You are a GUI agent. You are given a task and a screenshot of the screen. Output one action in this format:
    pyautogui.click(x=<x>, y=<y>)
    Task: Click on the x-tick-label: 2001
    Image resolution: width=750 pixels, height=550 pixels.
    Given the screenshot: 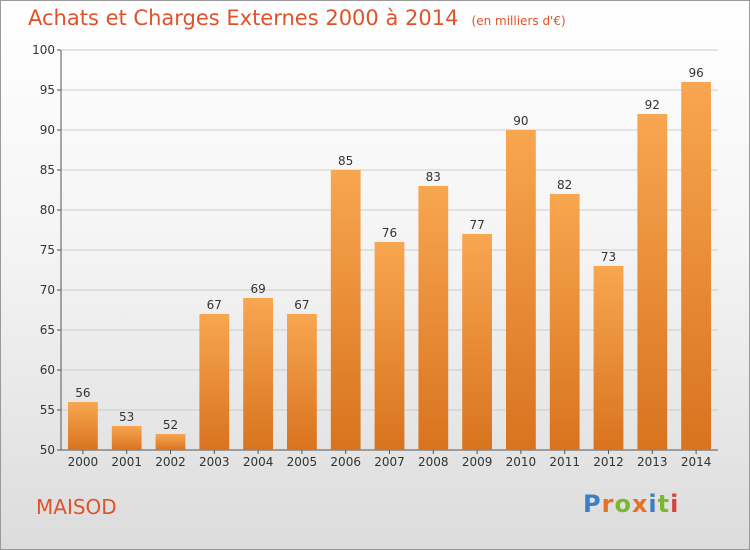 What is the action you would take?
    pyautogui.click(x=126, y=462)
    